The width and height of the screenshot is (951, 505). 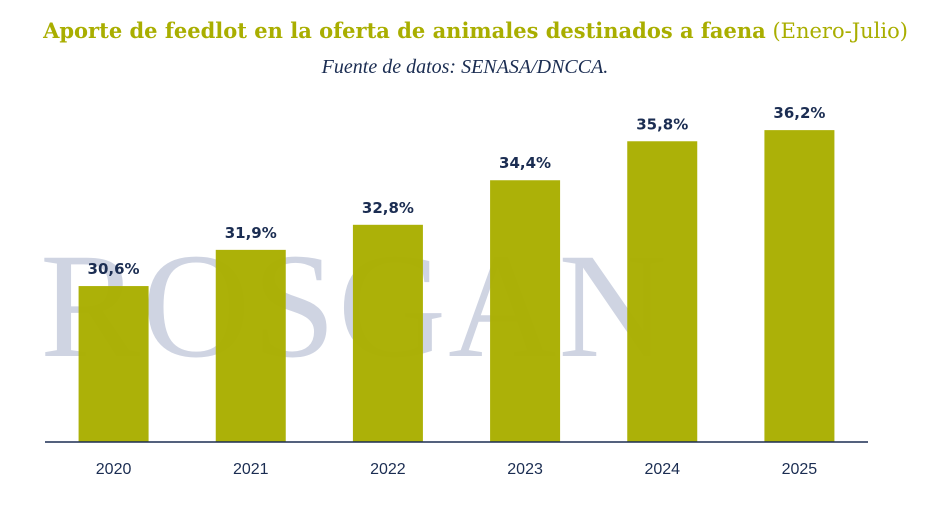 What do you see at coordinates (114, 469) in the screenshot?
I see `x-tick-label-2020: 2020` at bounding box center [114, 469].